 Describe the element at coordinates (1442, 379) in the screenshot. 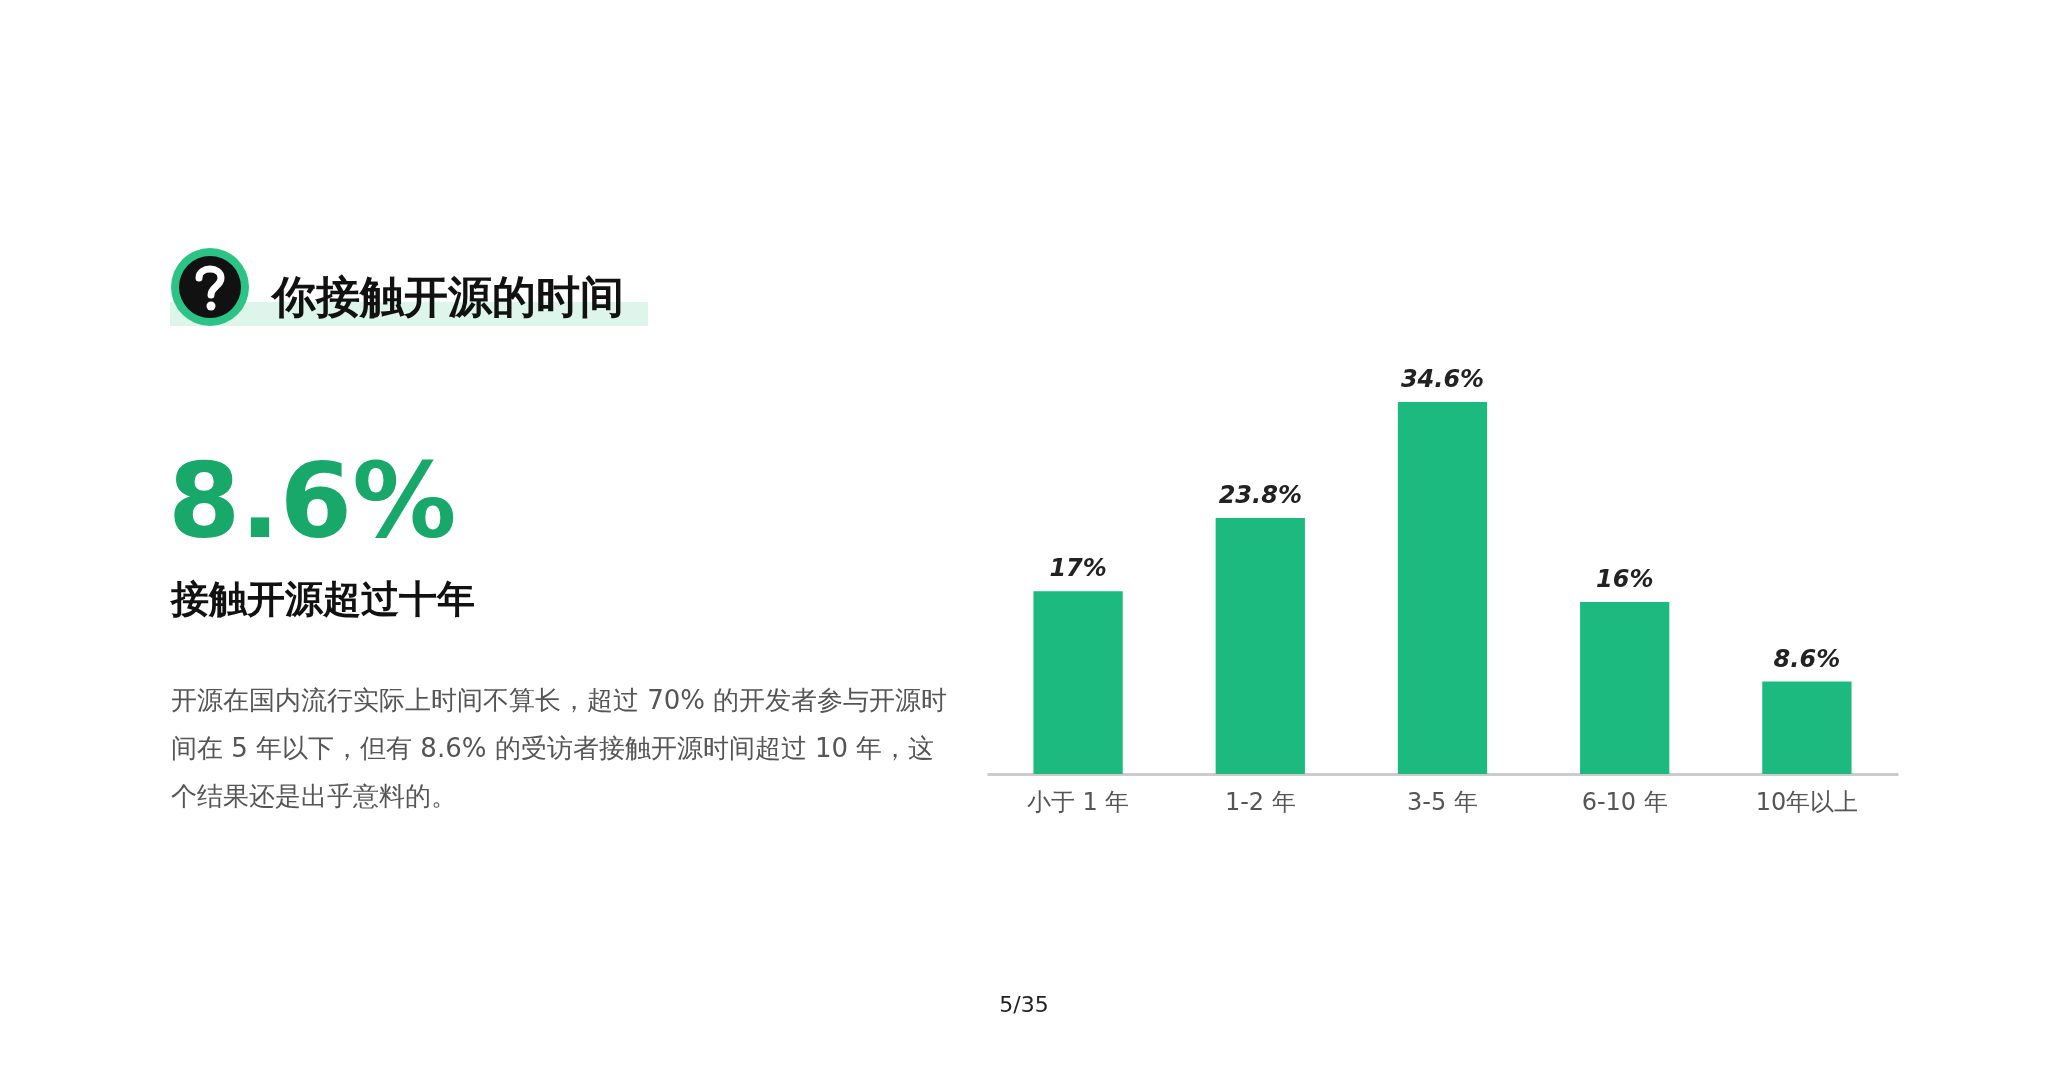

I see `data-label: 34.6%` at that location.